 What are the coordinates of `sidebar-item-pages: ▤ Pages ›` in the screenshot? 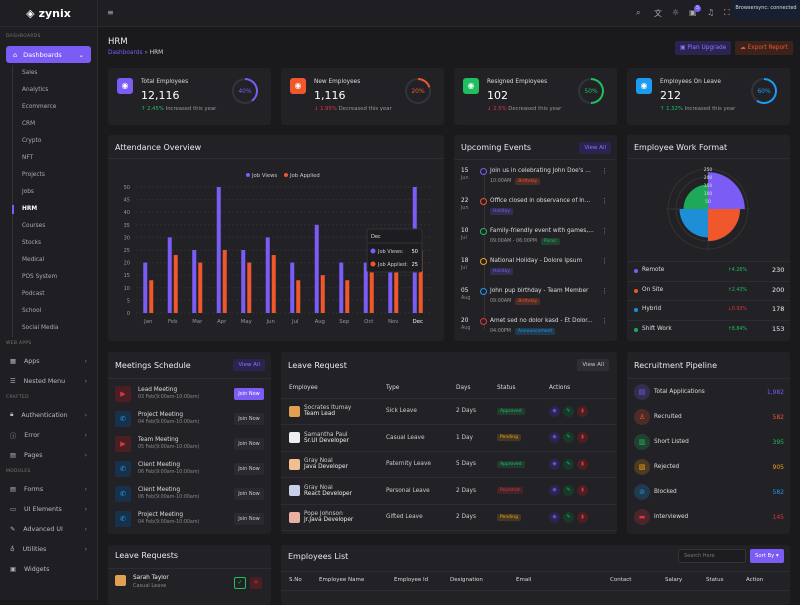 It's located at (48, 455).